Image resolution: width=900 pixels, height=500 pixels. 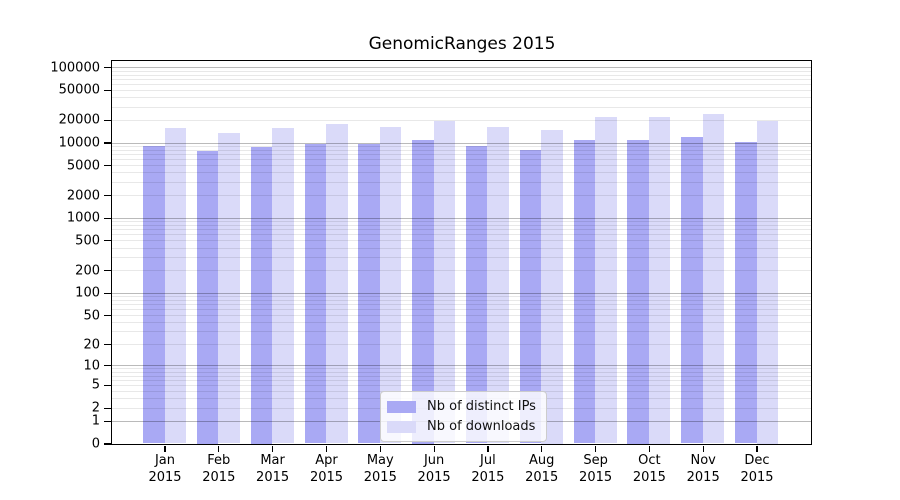 What do you see at coordinates (542, 469) in the screenshot?
I see `x-tick-label-7: Aug 2015` at bounding box center [542, 469].